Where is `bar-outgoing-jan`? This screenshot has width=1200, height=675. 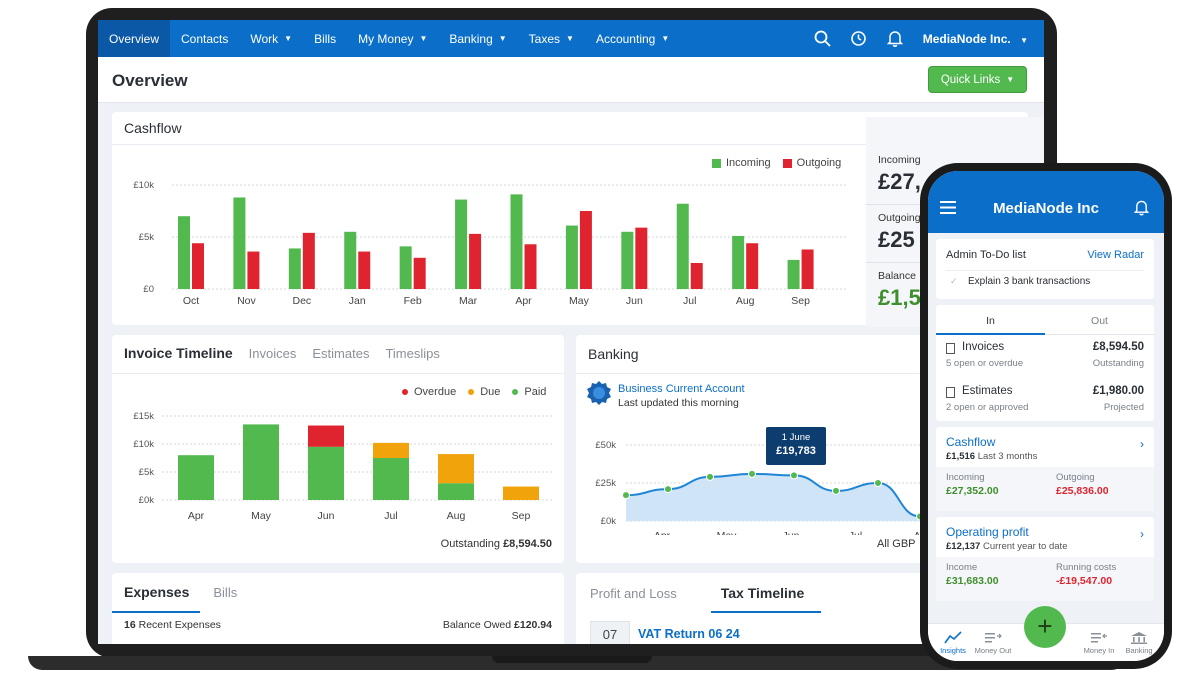
bar-outgoing-jan is located at coordinates (364, 270).